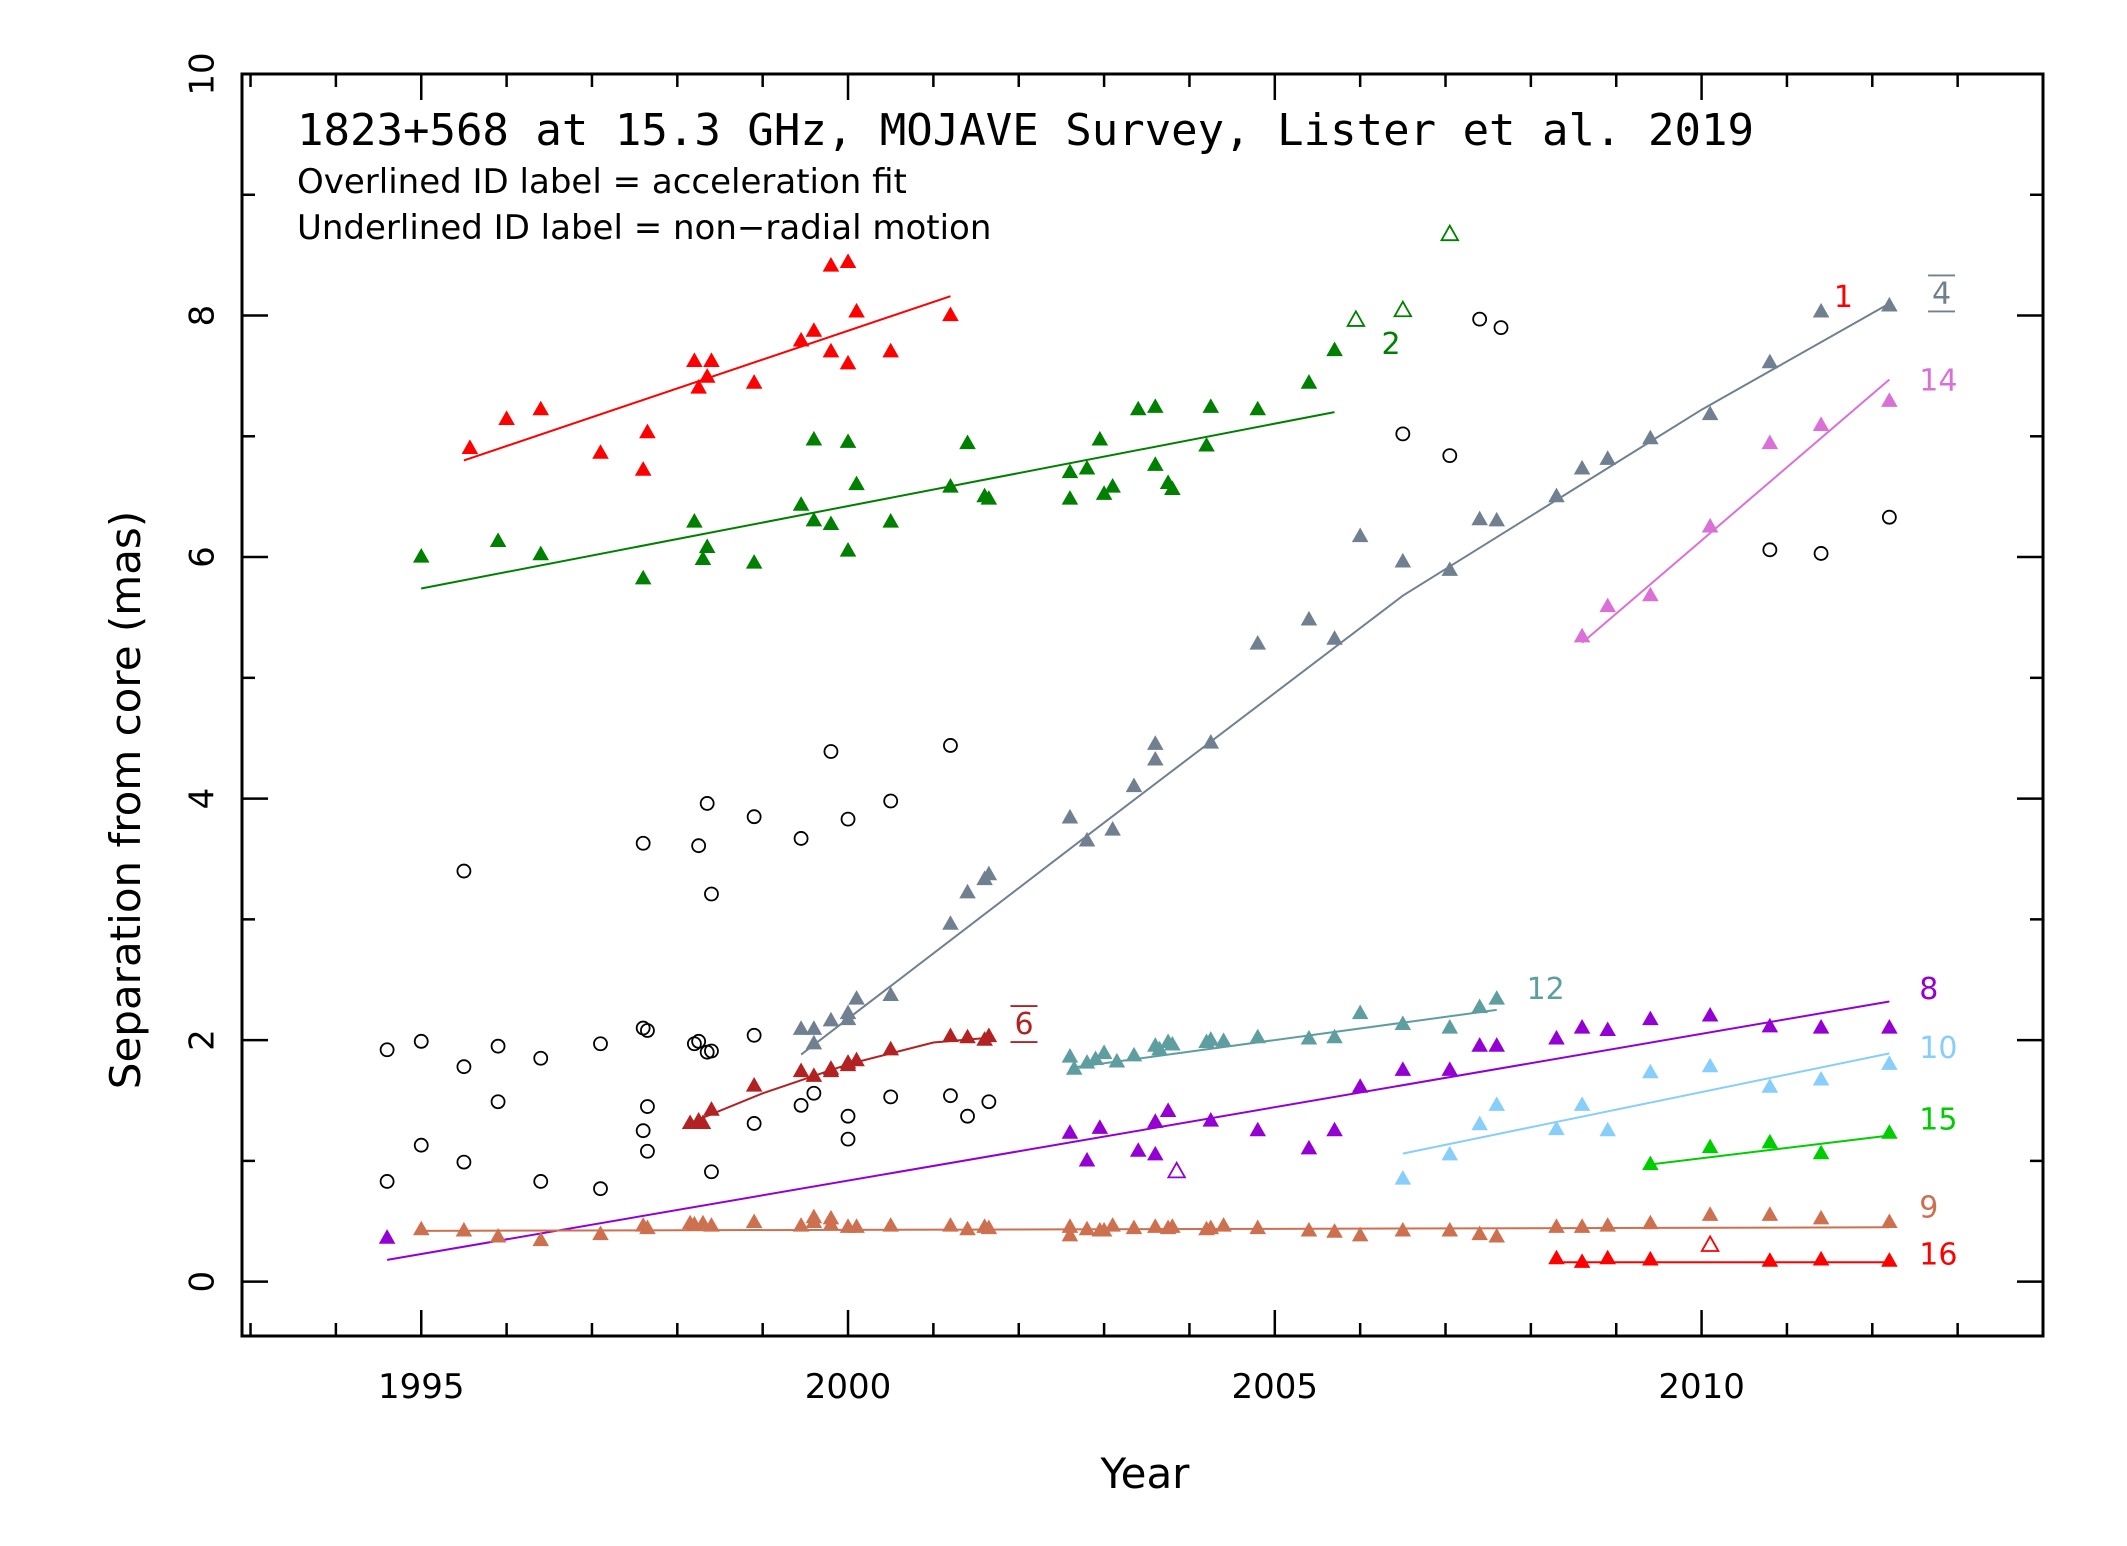  I want to click on series-label-15: 15, so click(1938, 1119).